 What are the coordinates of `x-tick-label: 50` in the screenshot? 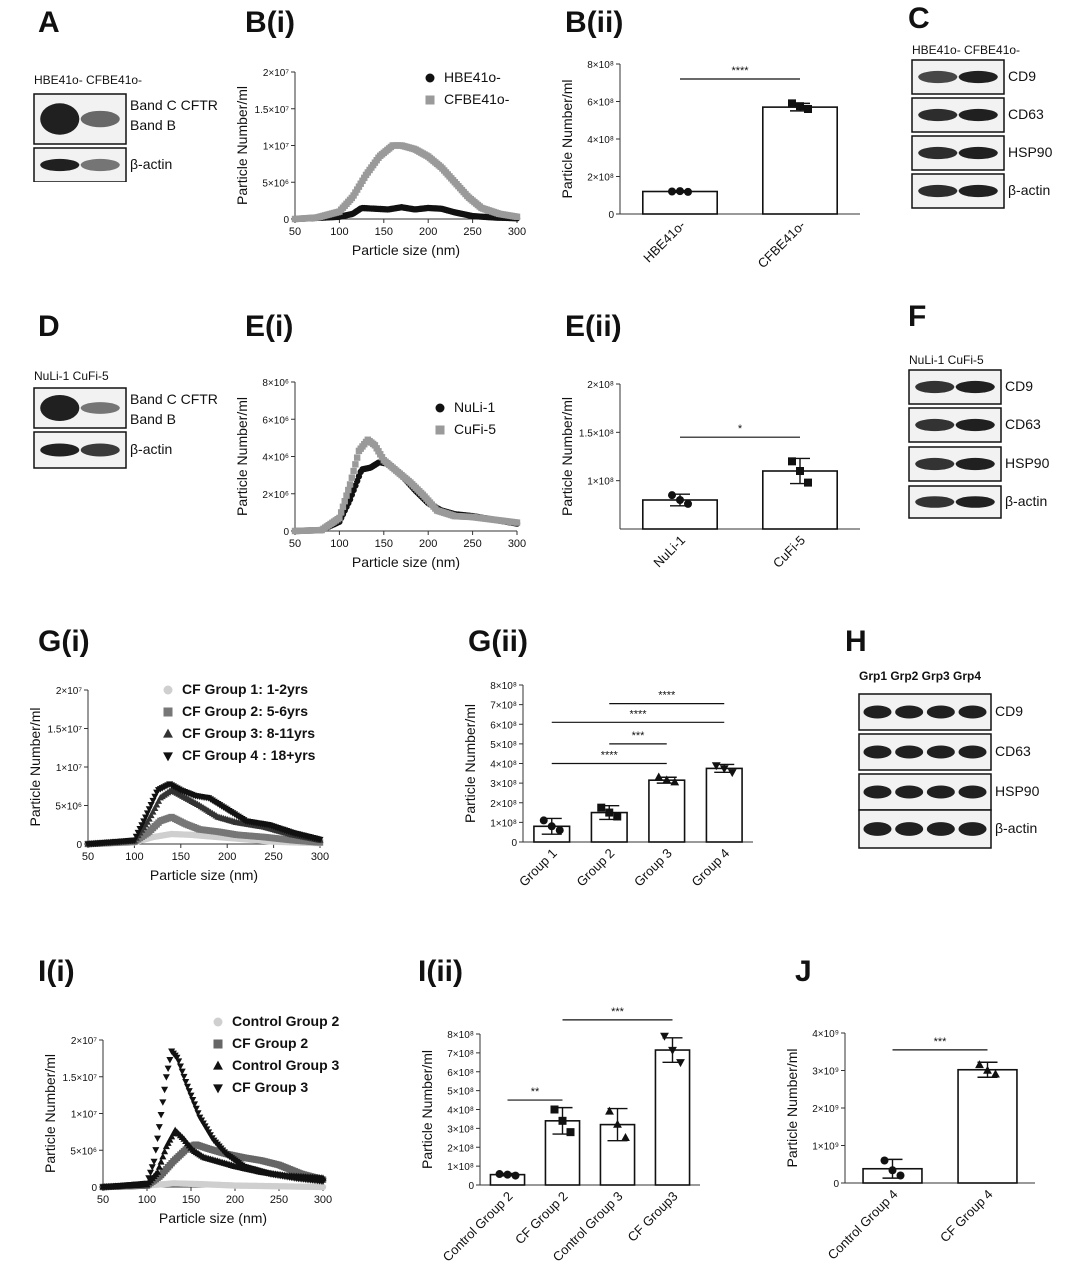 It's located at (295, 232).